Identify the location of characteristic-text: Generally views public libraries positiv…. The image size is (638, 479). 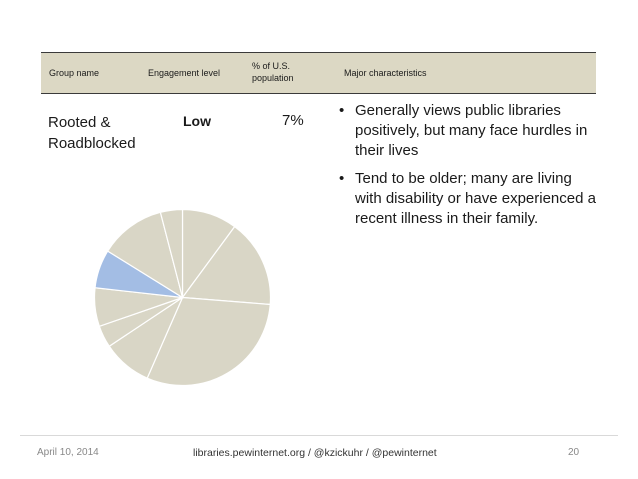
(471, 130).